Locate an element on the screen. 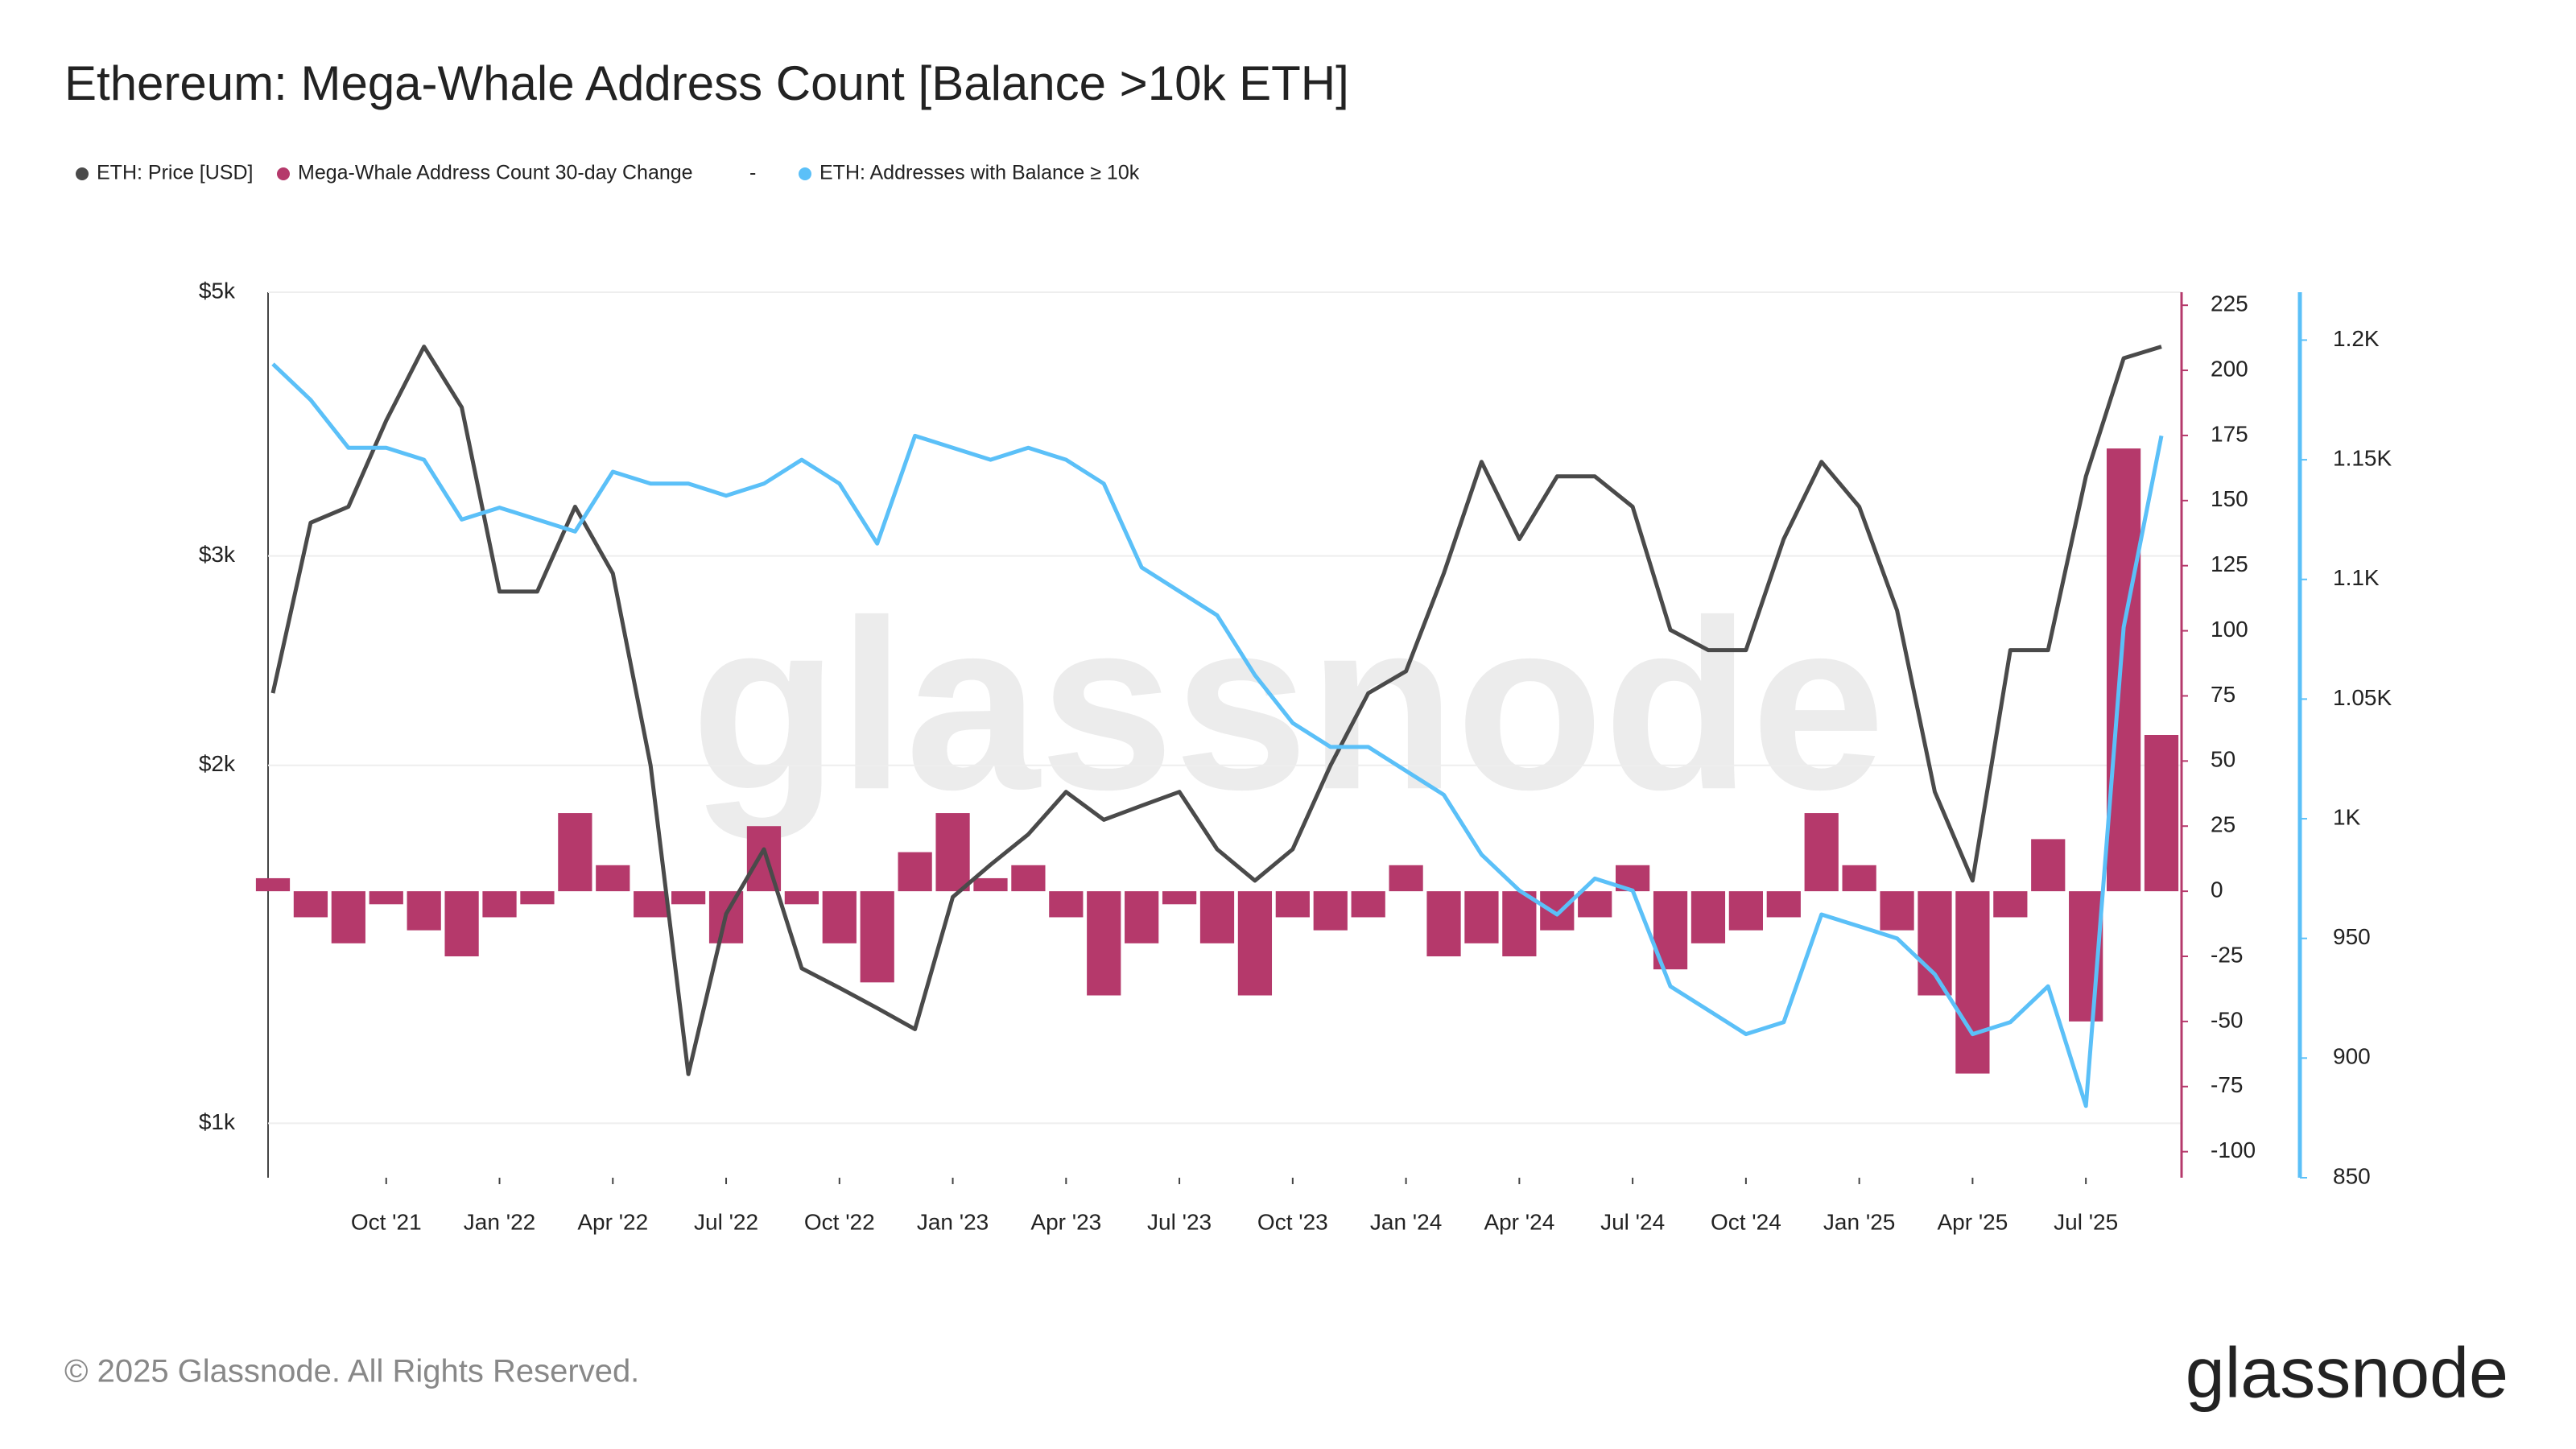 The width and height of the screenshot is (2576, 1449). y2-tick-label: 75 is located at coordinates (2223, 694).